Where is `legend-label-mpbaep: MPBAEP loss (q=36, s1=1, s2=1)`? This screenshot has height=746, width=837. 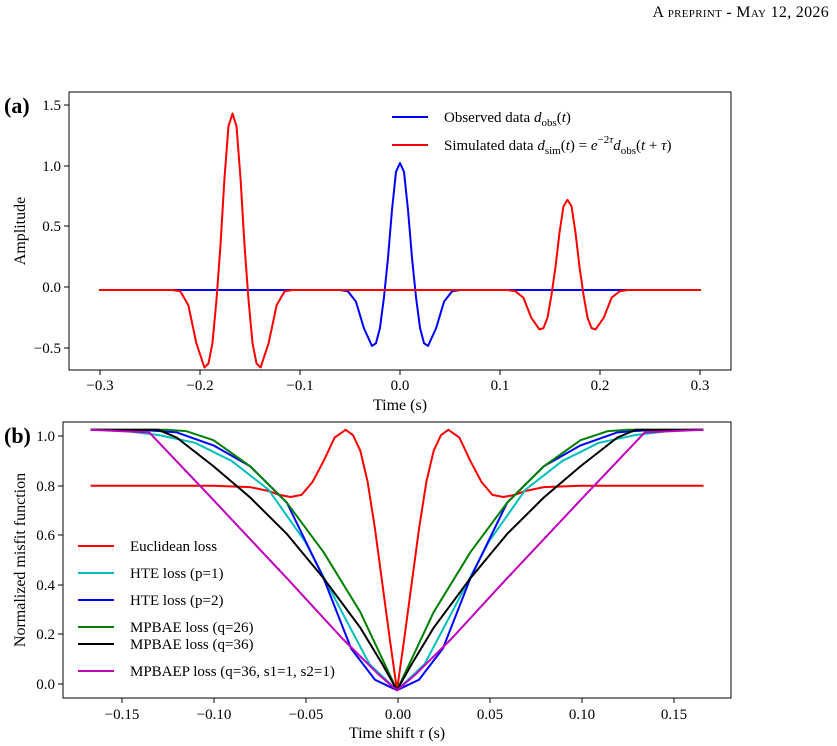
legend-label-mpbaep: MPBAEP loss (q=36, s1=1, s2=1) is located at coordinates (232, 672).